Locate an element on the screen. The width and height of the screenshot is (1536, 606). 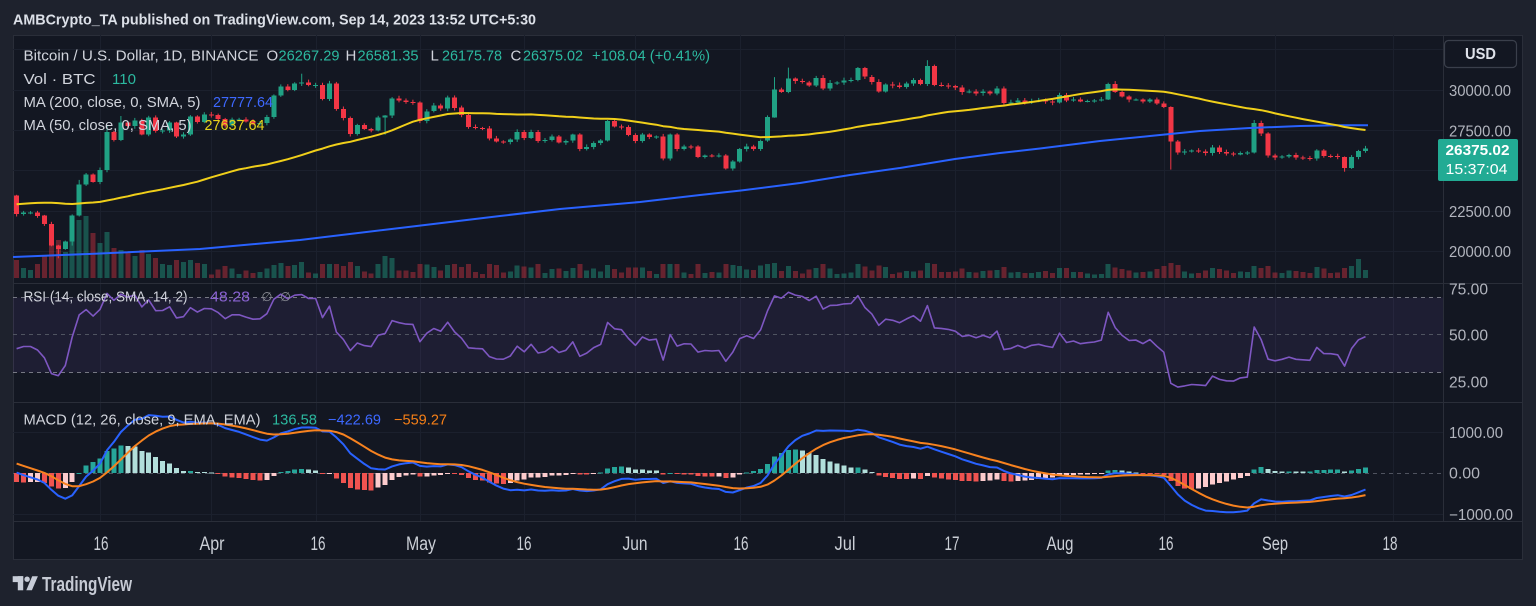
svg-text: −559.27 is located at coordinates (420, 420).